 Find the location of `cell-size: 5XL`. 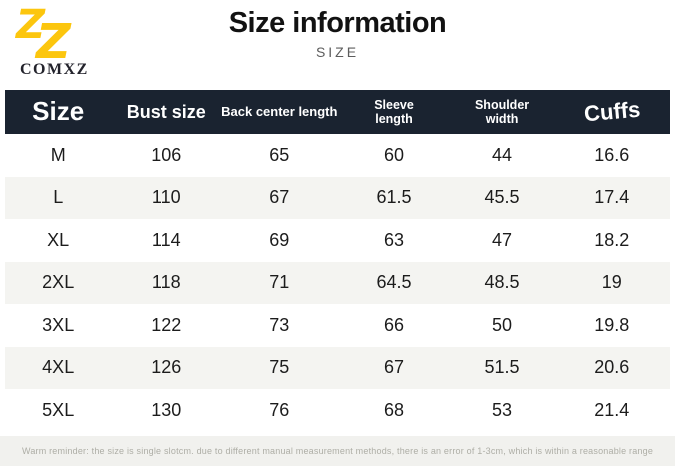

cell-size: 5XL is located at coordinates (58, 409).